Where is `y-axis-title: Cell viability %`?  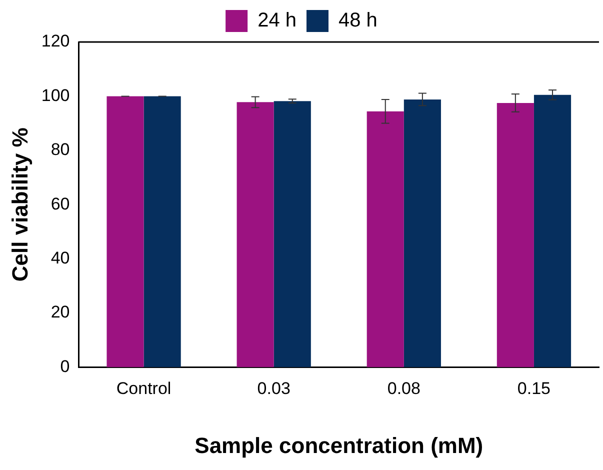 y-axis-title: Cell viability % is located at coordinates (19, 205).